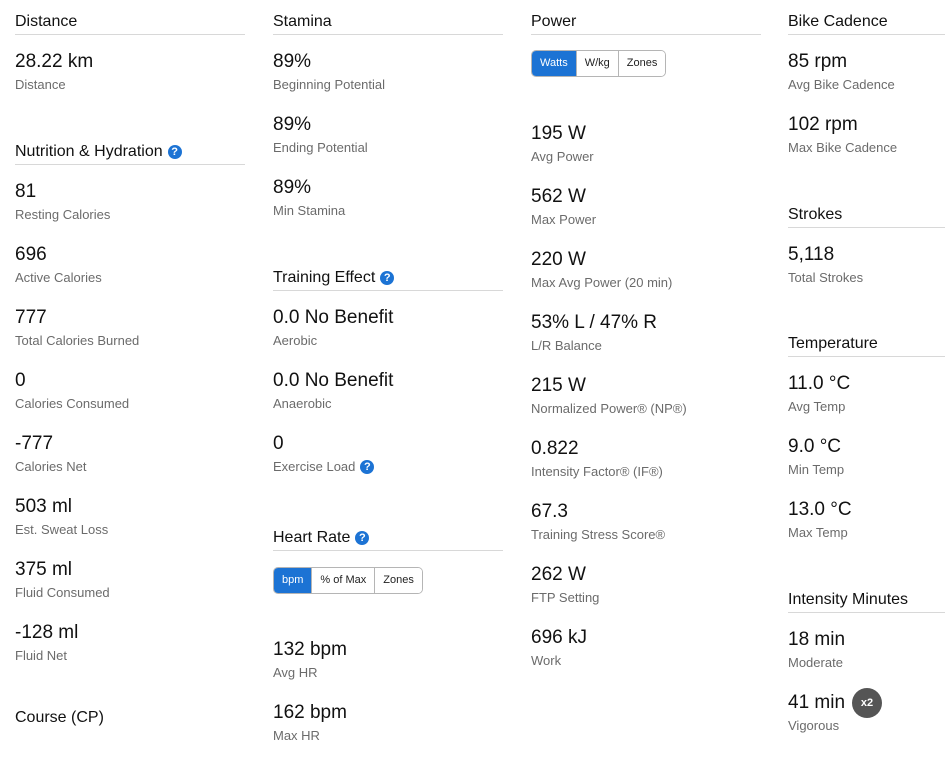 The height and width of the screenshot is (764, 945). Describe the element at coordinates (388, 463) in the screenshot. I see `stat-exercise-load: 0 Exercise Load?` at that location.